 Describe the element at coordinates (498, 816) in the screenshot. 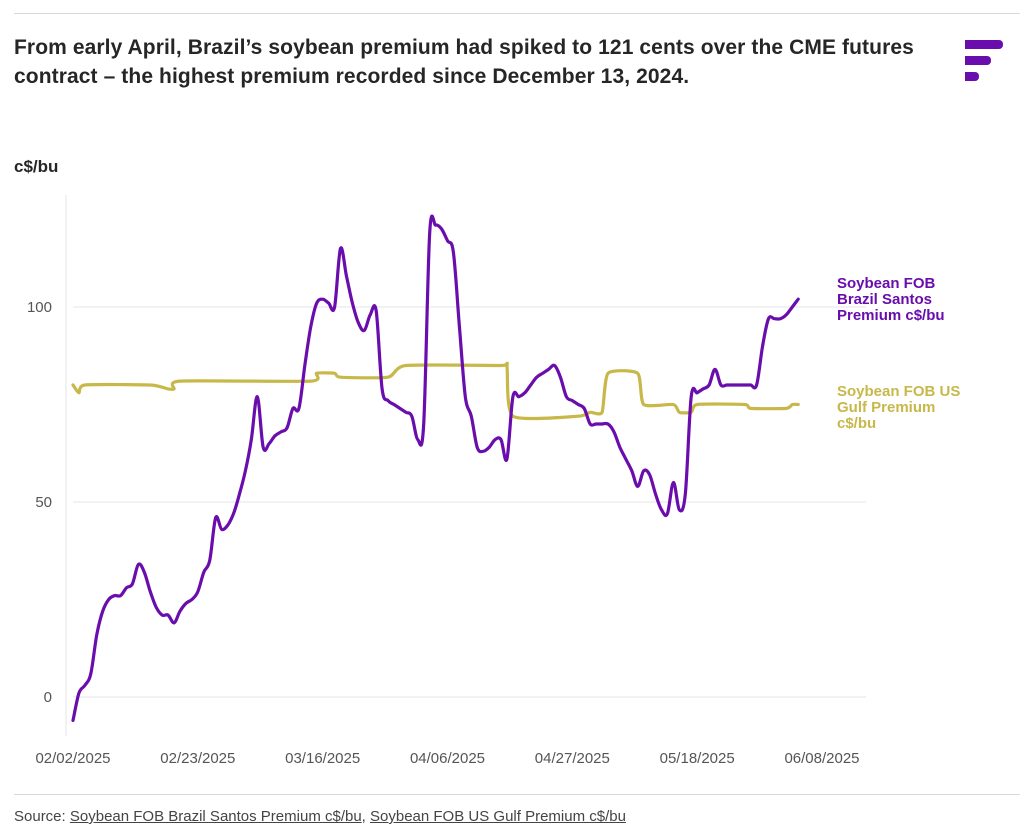

I see `source-link-us-gulf: Soybean FOB US Gulf Premium c$/bu` at that location.